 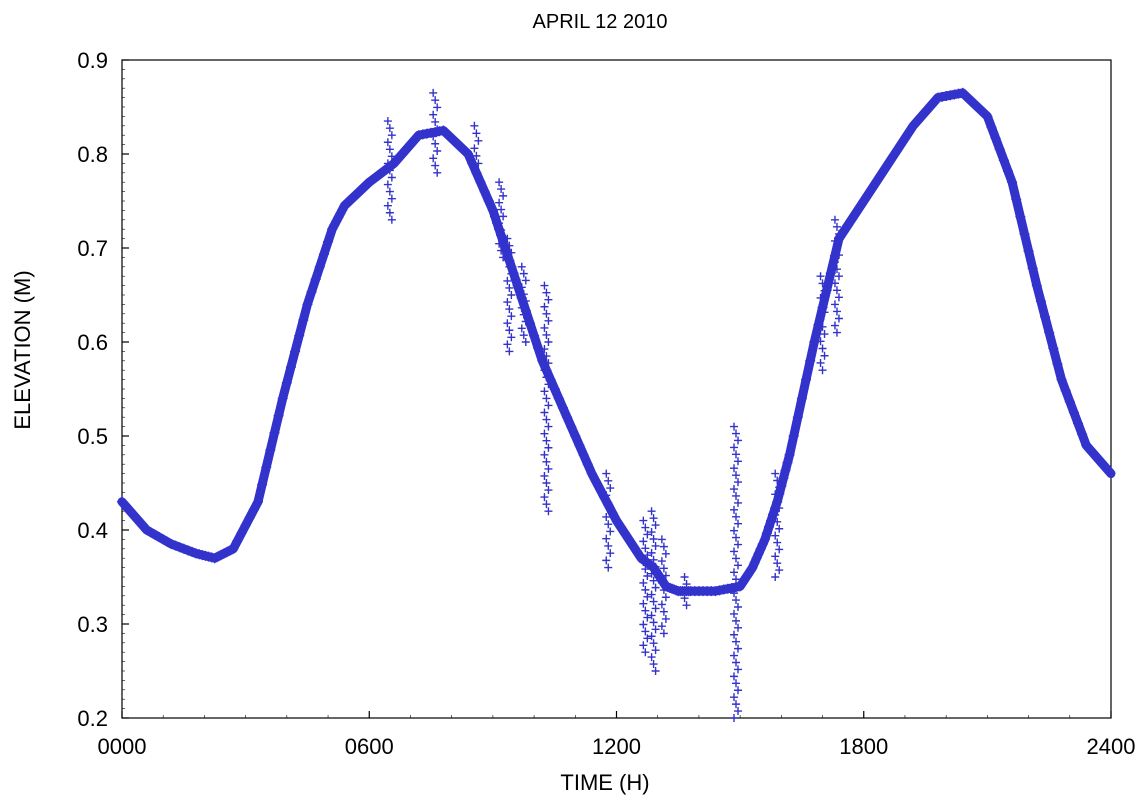 What do you see at coordinates (1111, 746) in the screenshot?
I see `x-tick-label: 2400` at bounding box center [1111, 746].